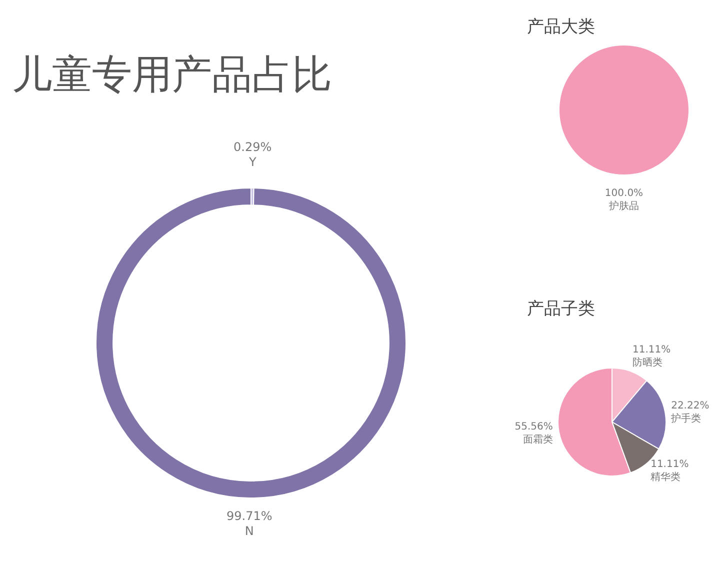  Describe the element at coordinates (624, 193) in the screenshot. I see `data-label: 100.0%` at that location.